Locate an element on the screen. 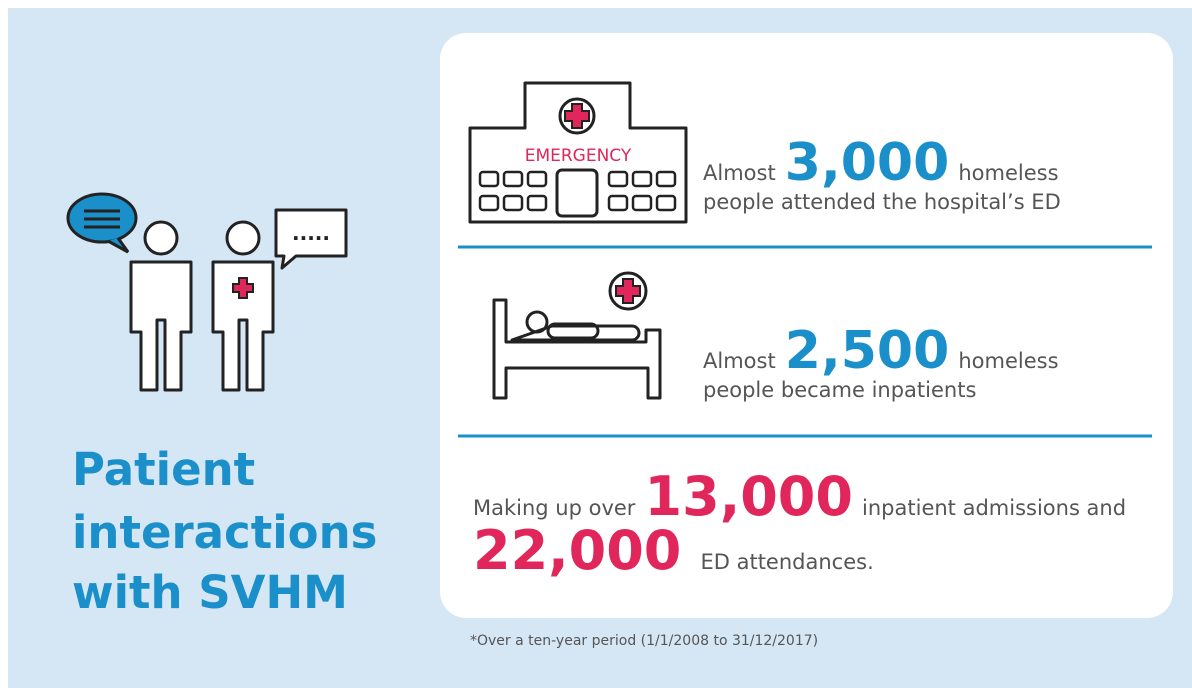 This screenshot has height=688, width=1192. stat-number: 13,000 is located at coordinates (749, 496).